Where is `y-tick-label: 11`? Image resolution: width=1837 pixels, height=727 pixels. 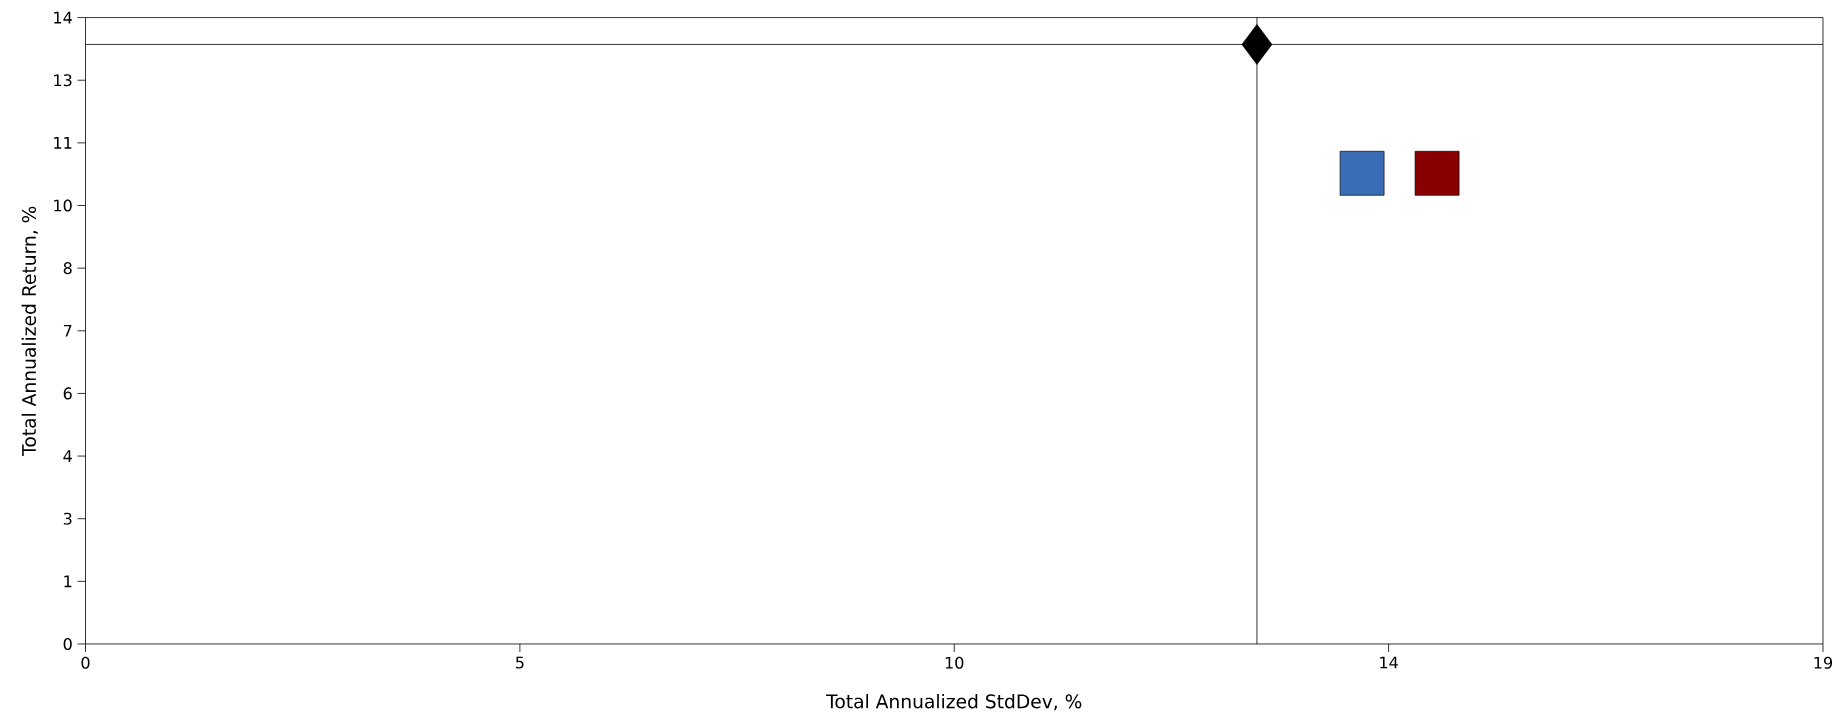 y-tick-label: 11 is located at coordinates (63, 143).